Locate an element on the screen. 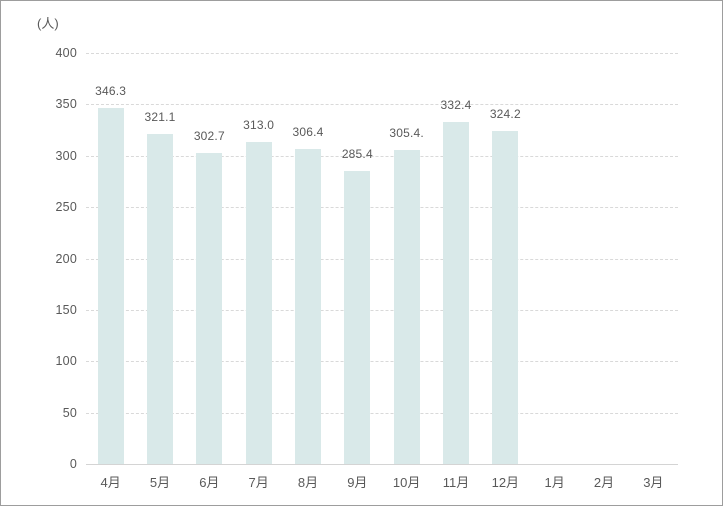 The image size is (723, 506). bar-value-label: 285.4 is located at coordinates (357, 153).